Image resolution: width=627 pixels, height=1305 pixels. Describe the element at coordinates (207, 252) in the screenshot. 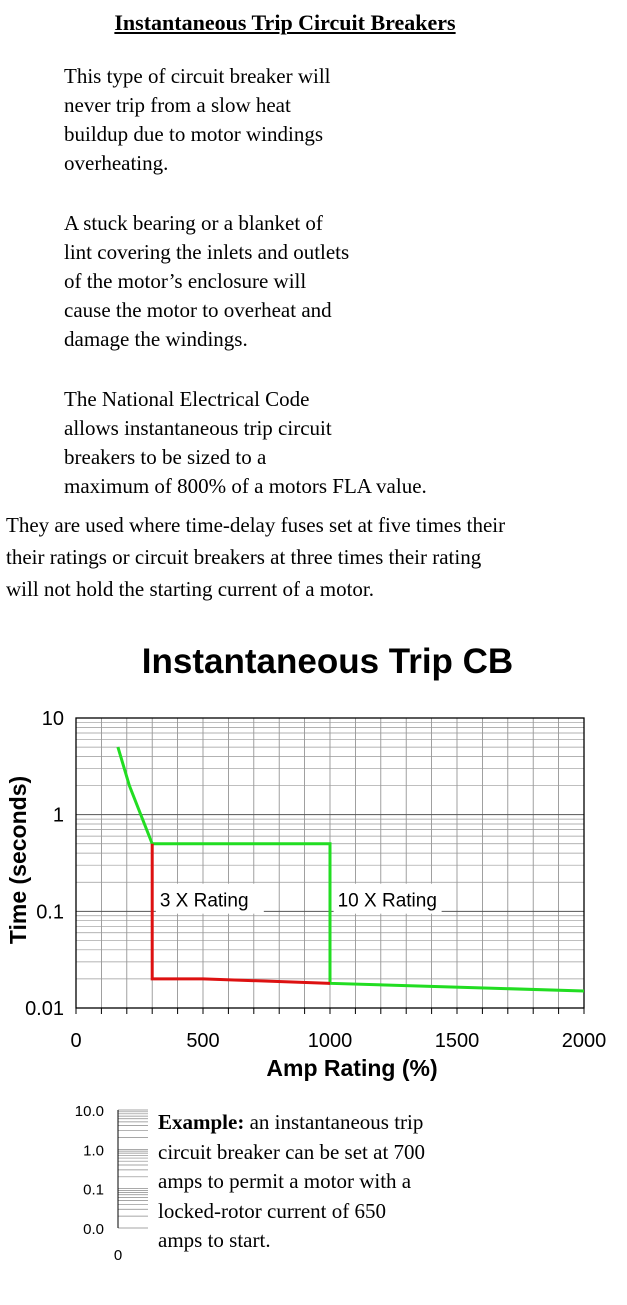

I see `paragraph-2-line: lint covering the inlets and outlets` at that location.